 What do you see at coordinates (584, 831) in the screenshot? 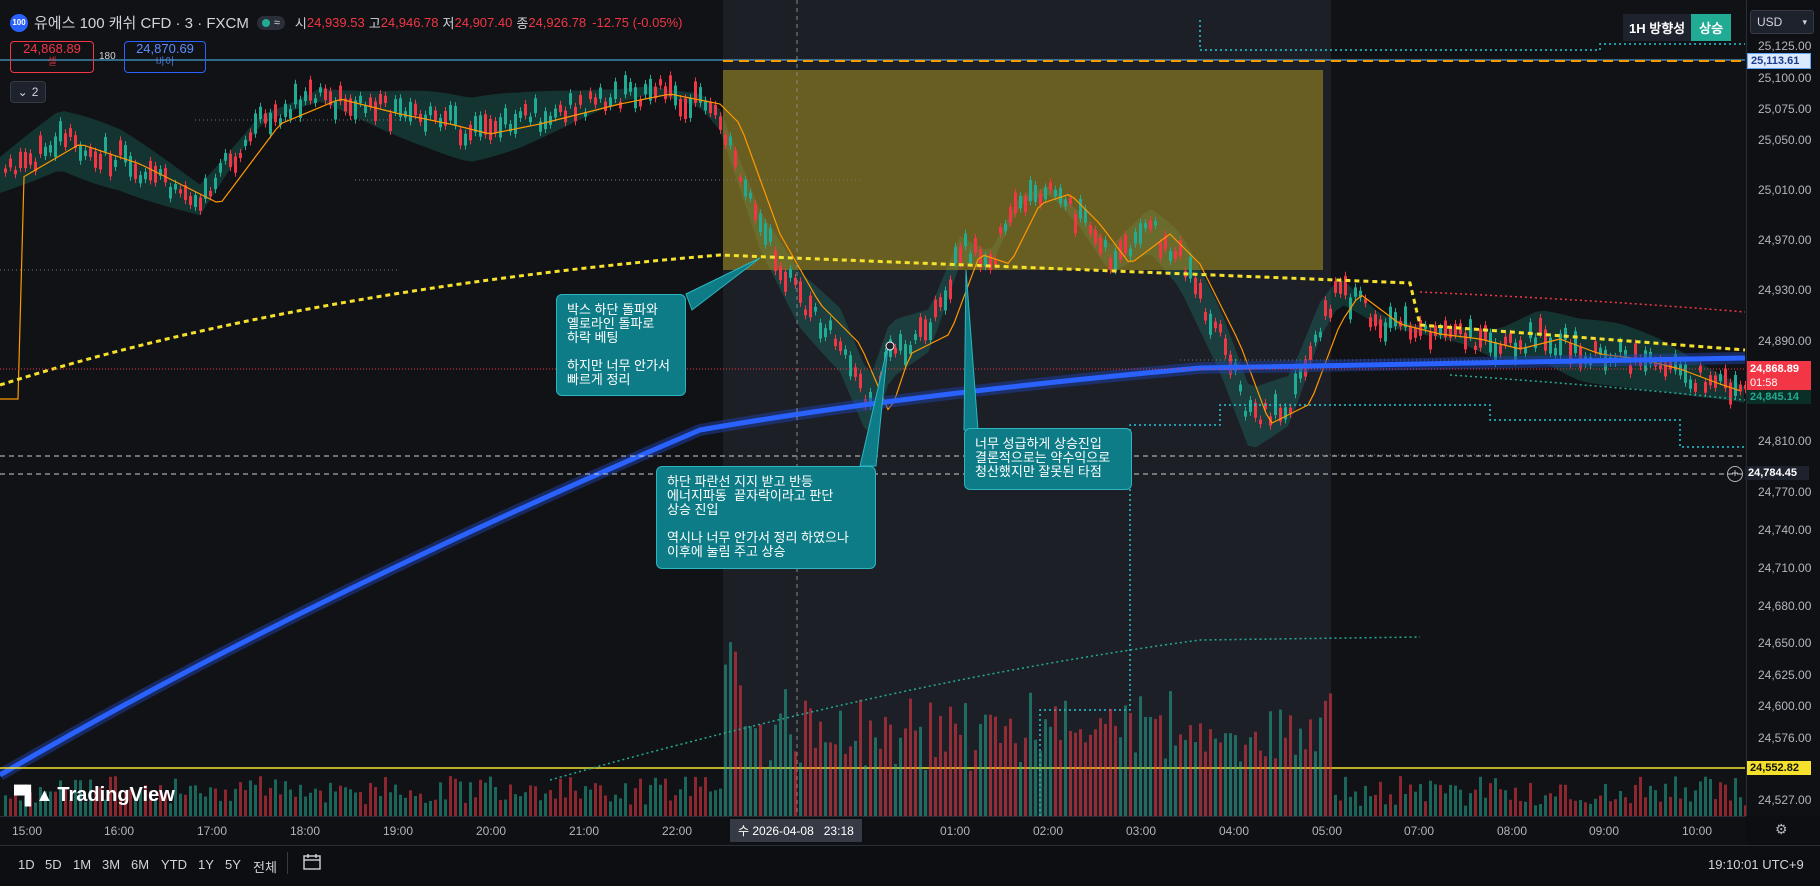
I see `time-tick: 21:00` at bounding box center [584, 831].